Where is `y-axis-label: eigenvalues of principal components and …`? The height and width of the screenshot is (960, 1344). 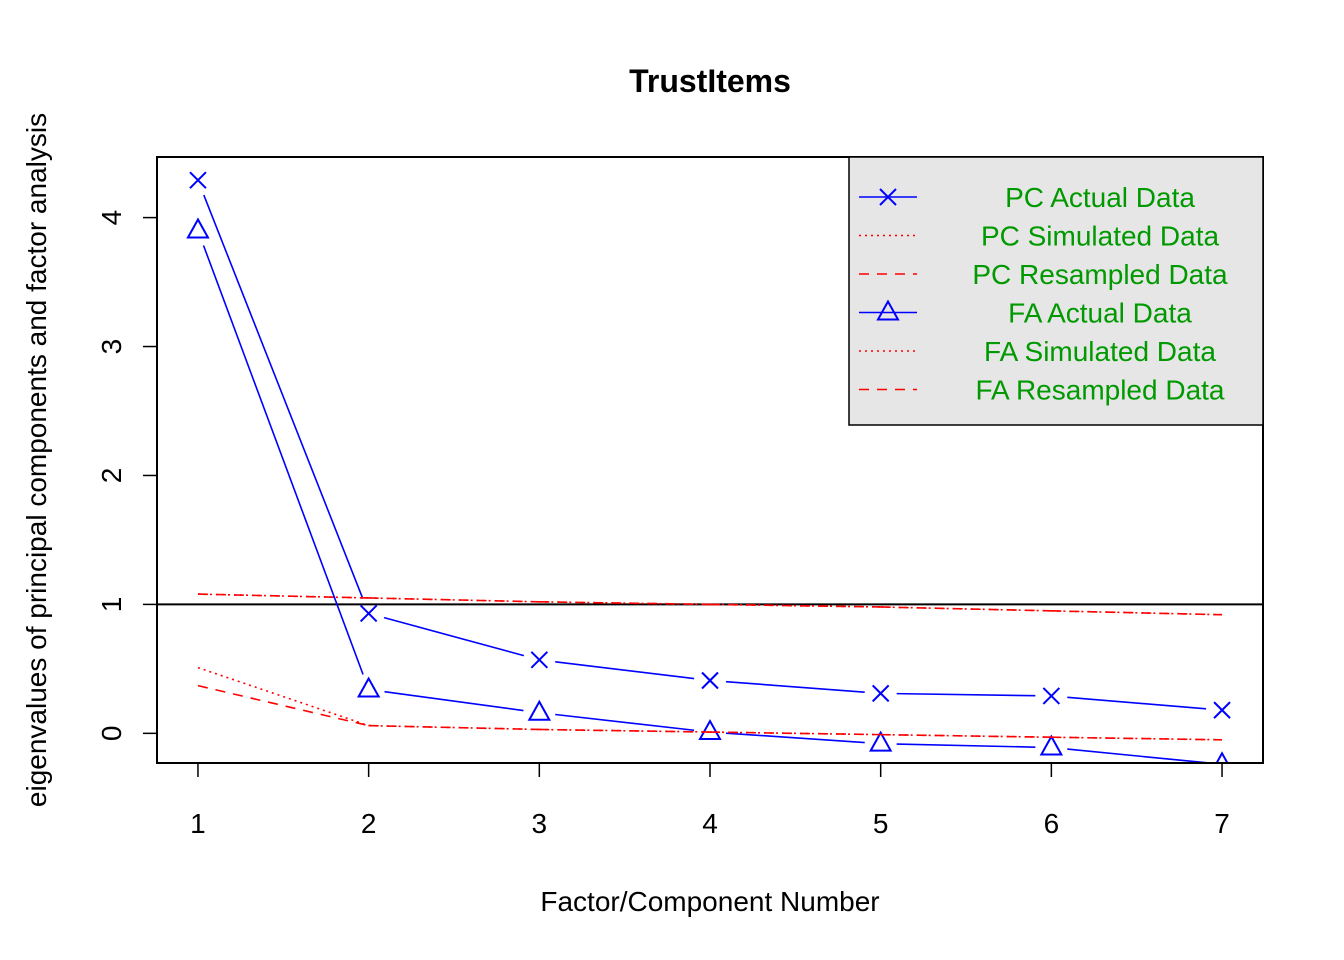 y-axis-label: eigenvalues of principal components and … is located at coordinates (36, 460).